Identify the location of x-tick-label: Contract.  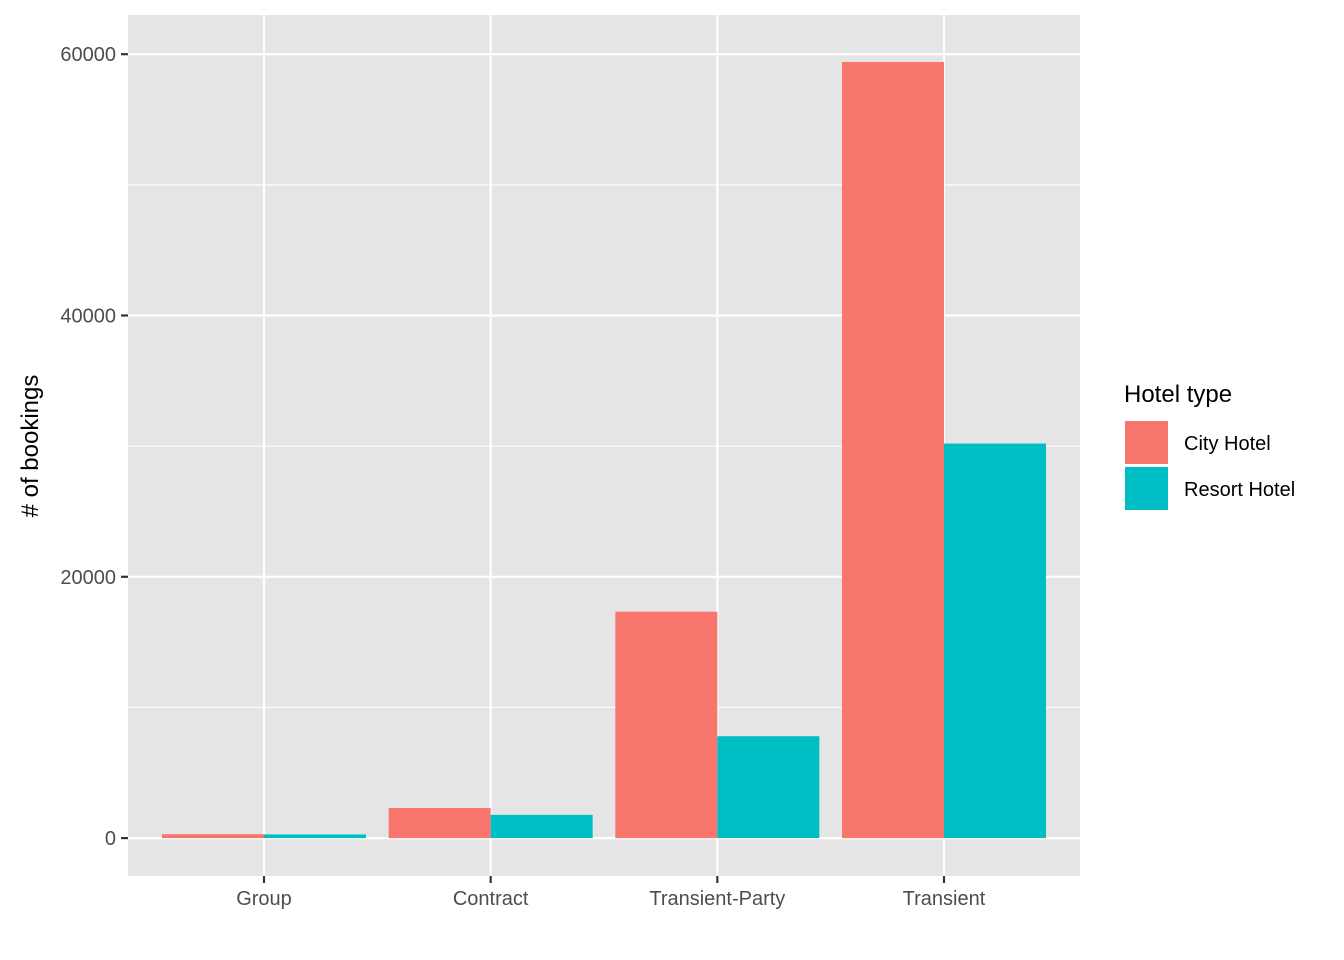
(491, 899).